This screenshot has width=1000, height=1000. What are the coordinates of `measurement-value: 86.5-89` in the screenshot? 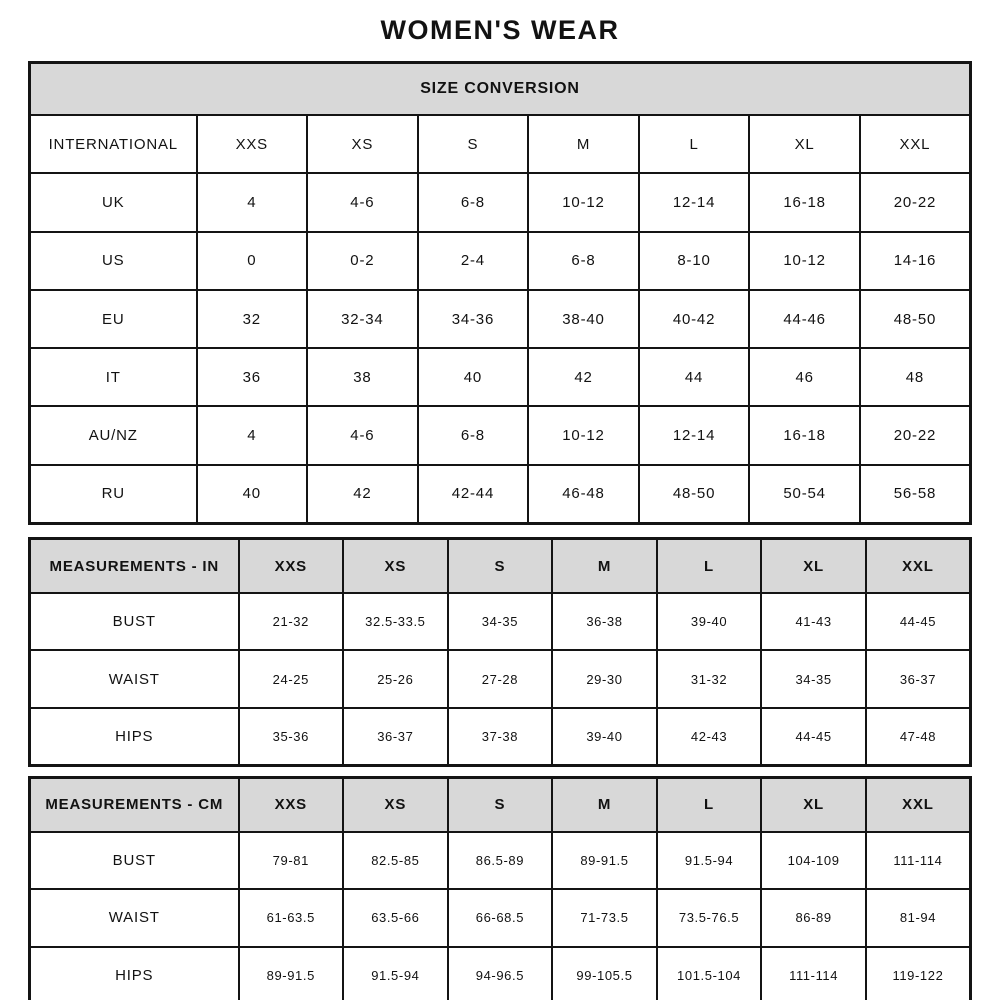 It's located at (500, 860).